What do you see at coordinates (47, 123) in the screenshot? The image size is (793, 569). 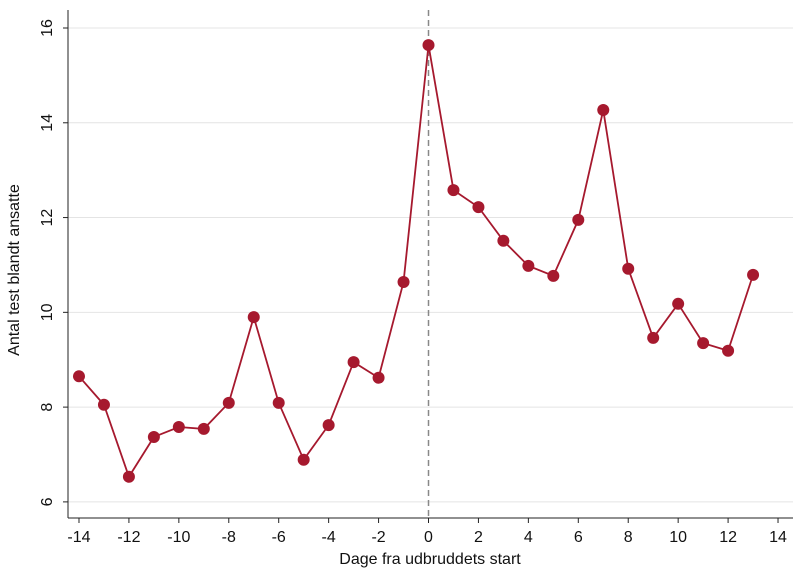 I see `y-tick-label: 14` at bounding box center [47, 123].